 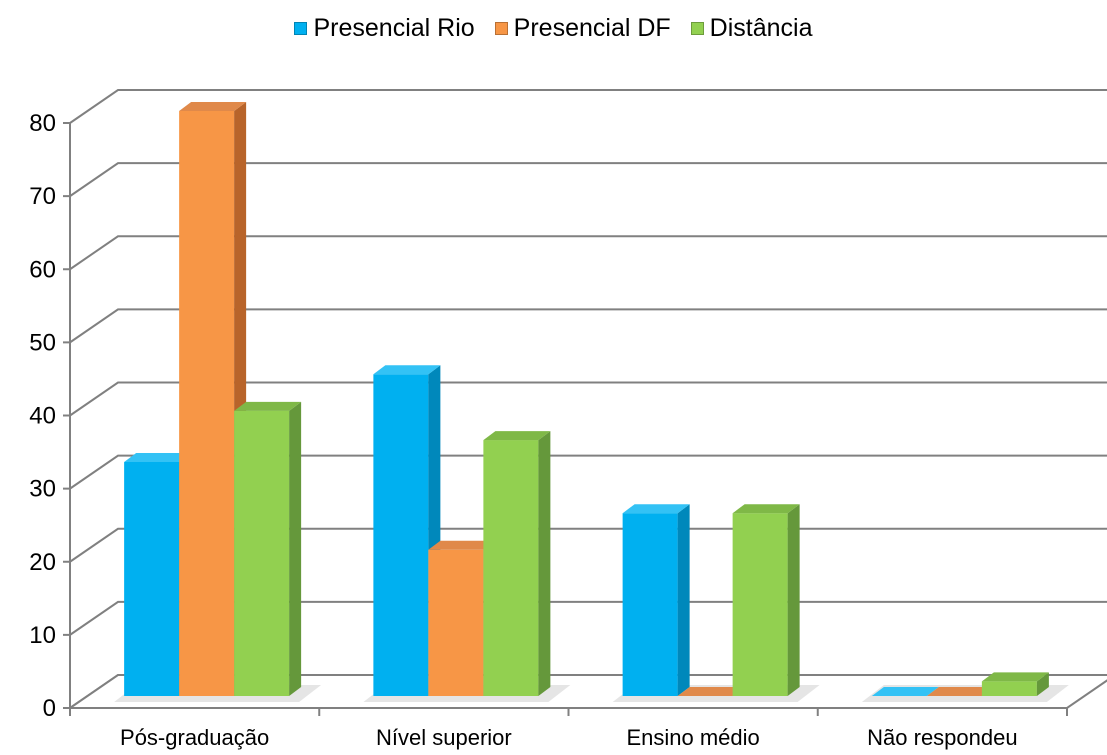 I want to click on legend-label-series-1: Presencial DF, so click(x=592, y=28).